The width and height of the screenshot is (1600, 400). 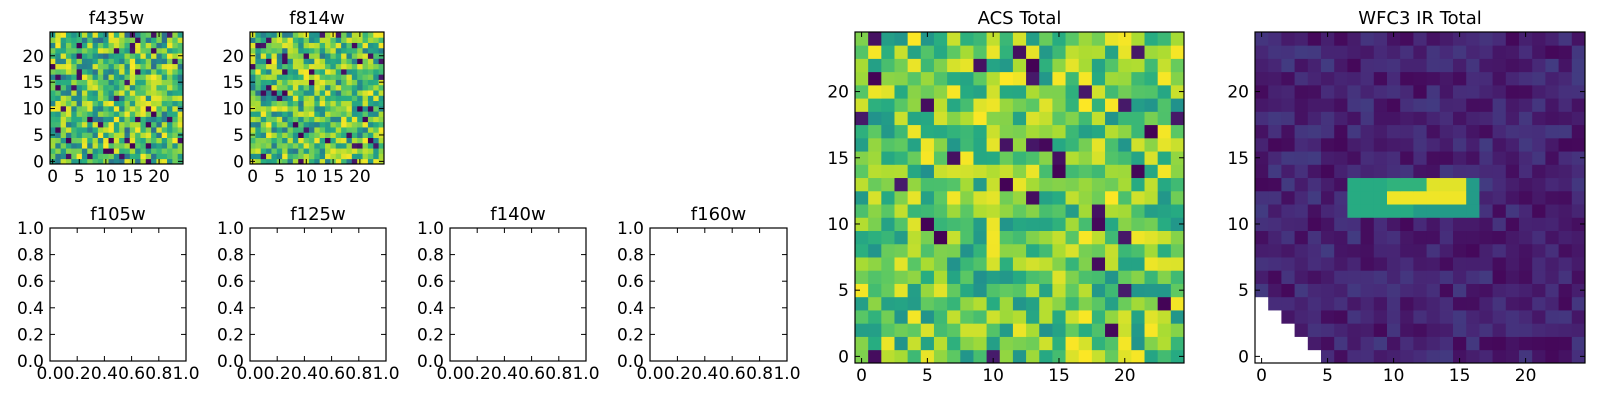 What do you see at coordinates (33, 57) in the screenshot?
I see `y-tick-label: 20` at bounding box center [33, 57].